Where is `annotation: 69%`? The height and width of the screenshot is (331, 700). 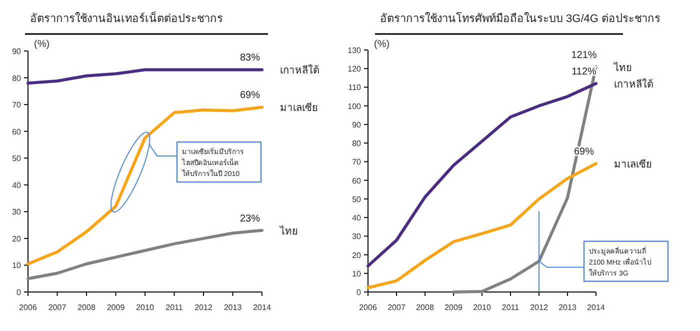
annotation: 69% is located at coordinates (250, 96).